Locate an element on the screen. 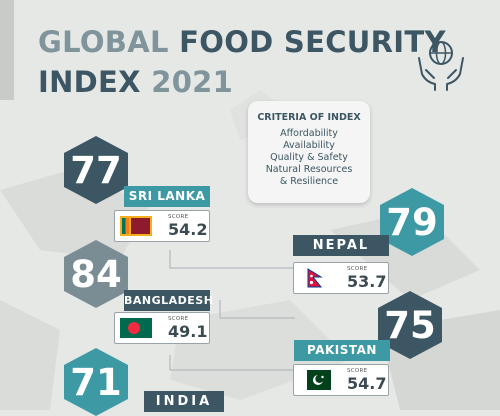 The width and height of the screenshot is (500, 416). criteria-item: & Resilience is located at coordinates (309, 181).